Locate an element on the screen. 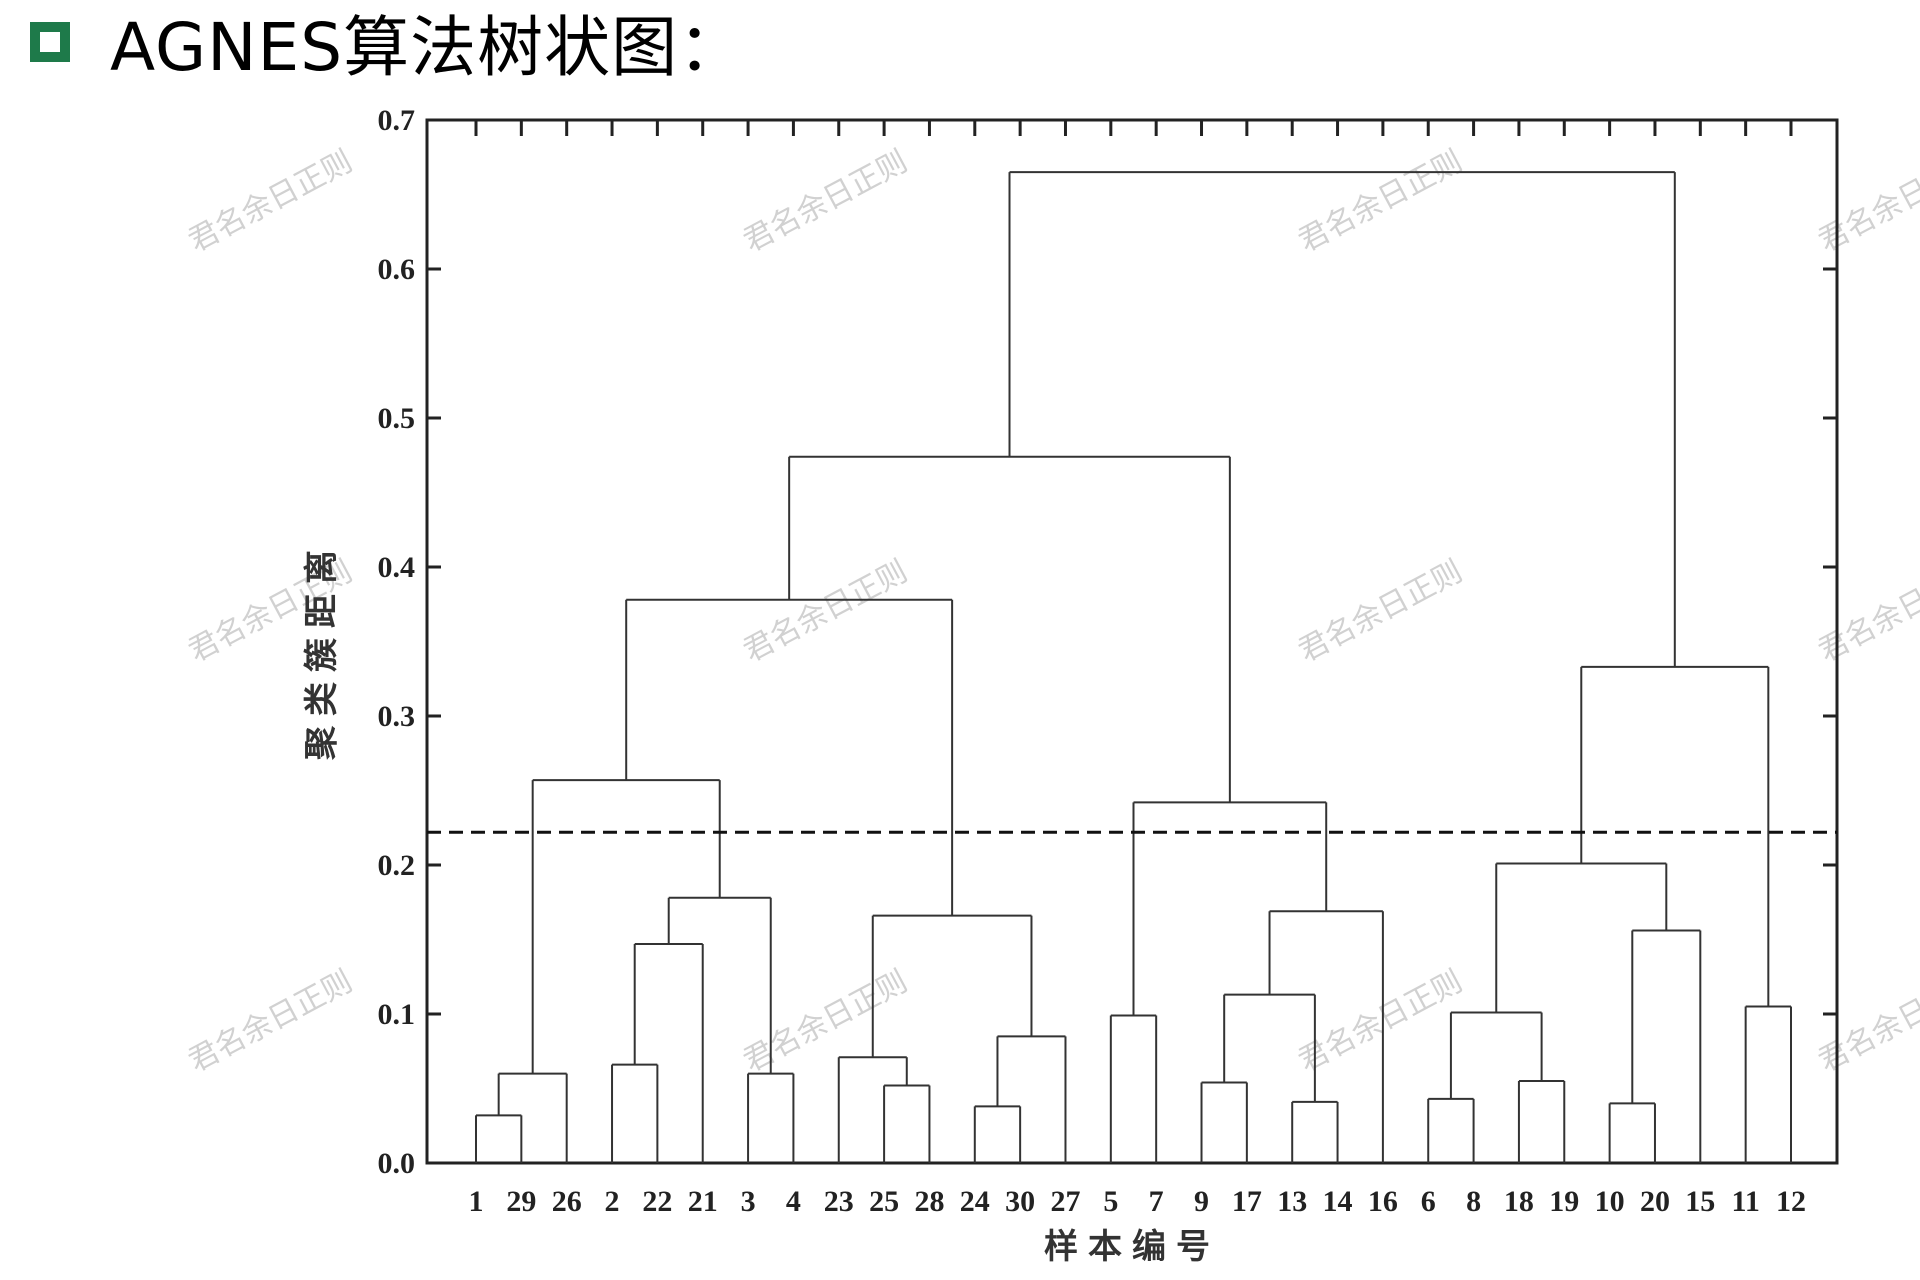  slide-header: AGNES算法树状图： is located at coordinates (387, 43).